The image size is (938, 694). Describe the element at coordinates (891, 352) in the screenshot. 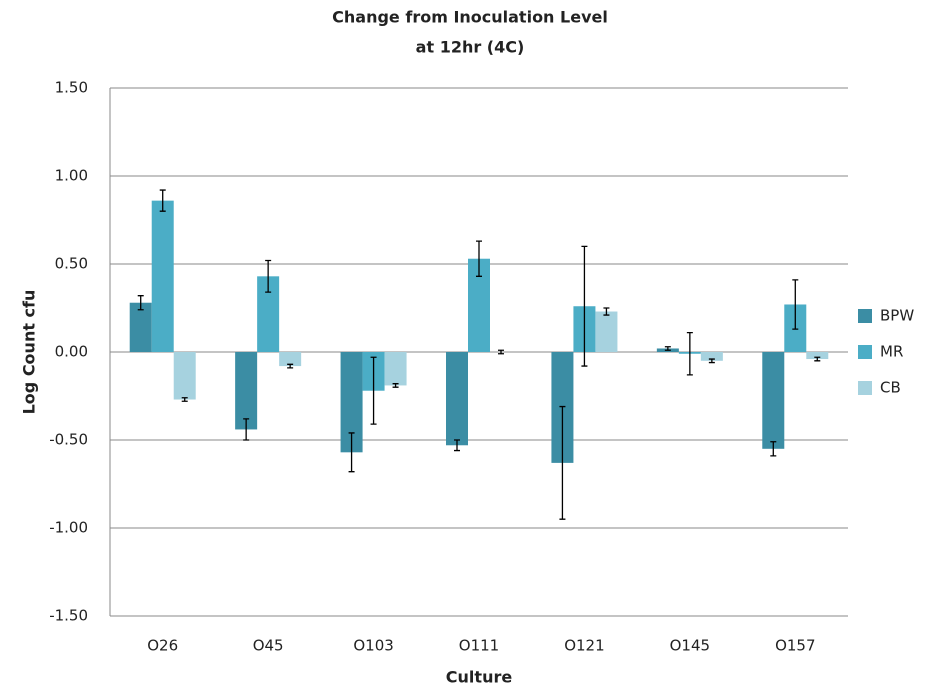

I see `legend-label: MR` at that location.